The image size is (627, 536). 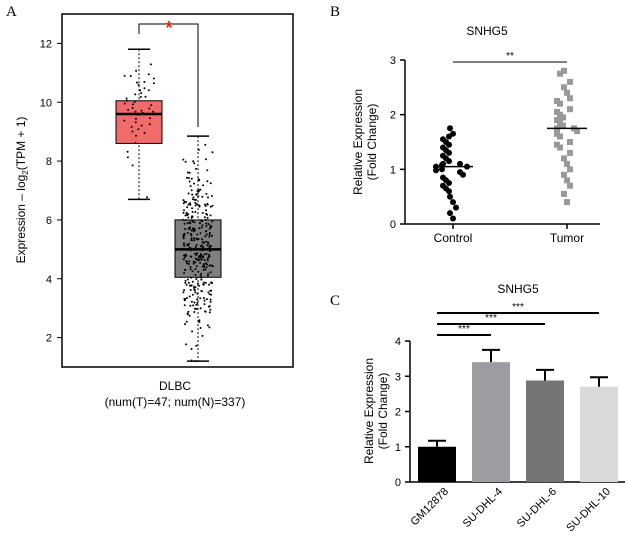 What do you see at coordinates (49, 339) in the screenshot?
I see `panel-a-y-tick-label: 2` at bounding box center [49, 339].